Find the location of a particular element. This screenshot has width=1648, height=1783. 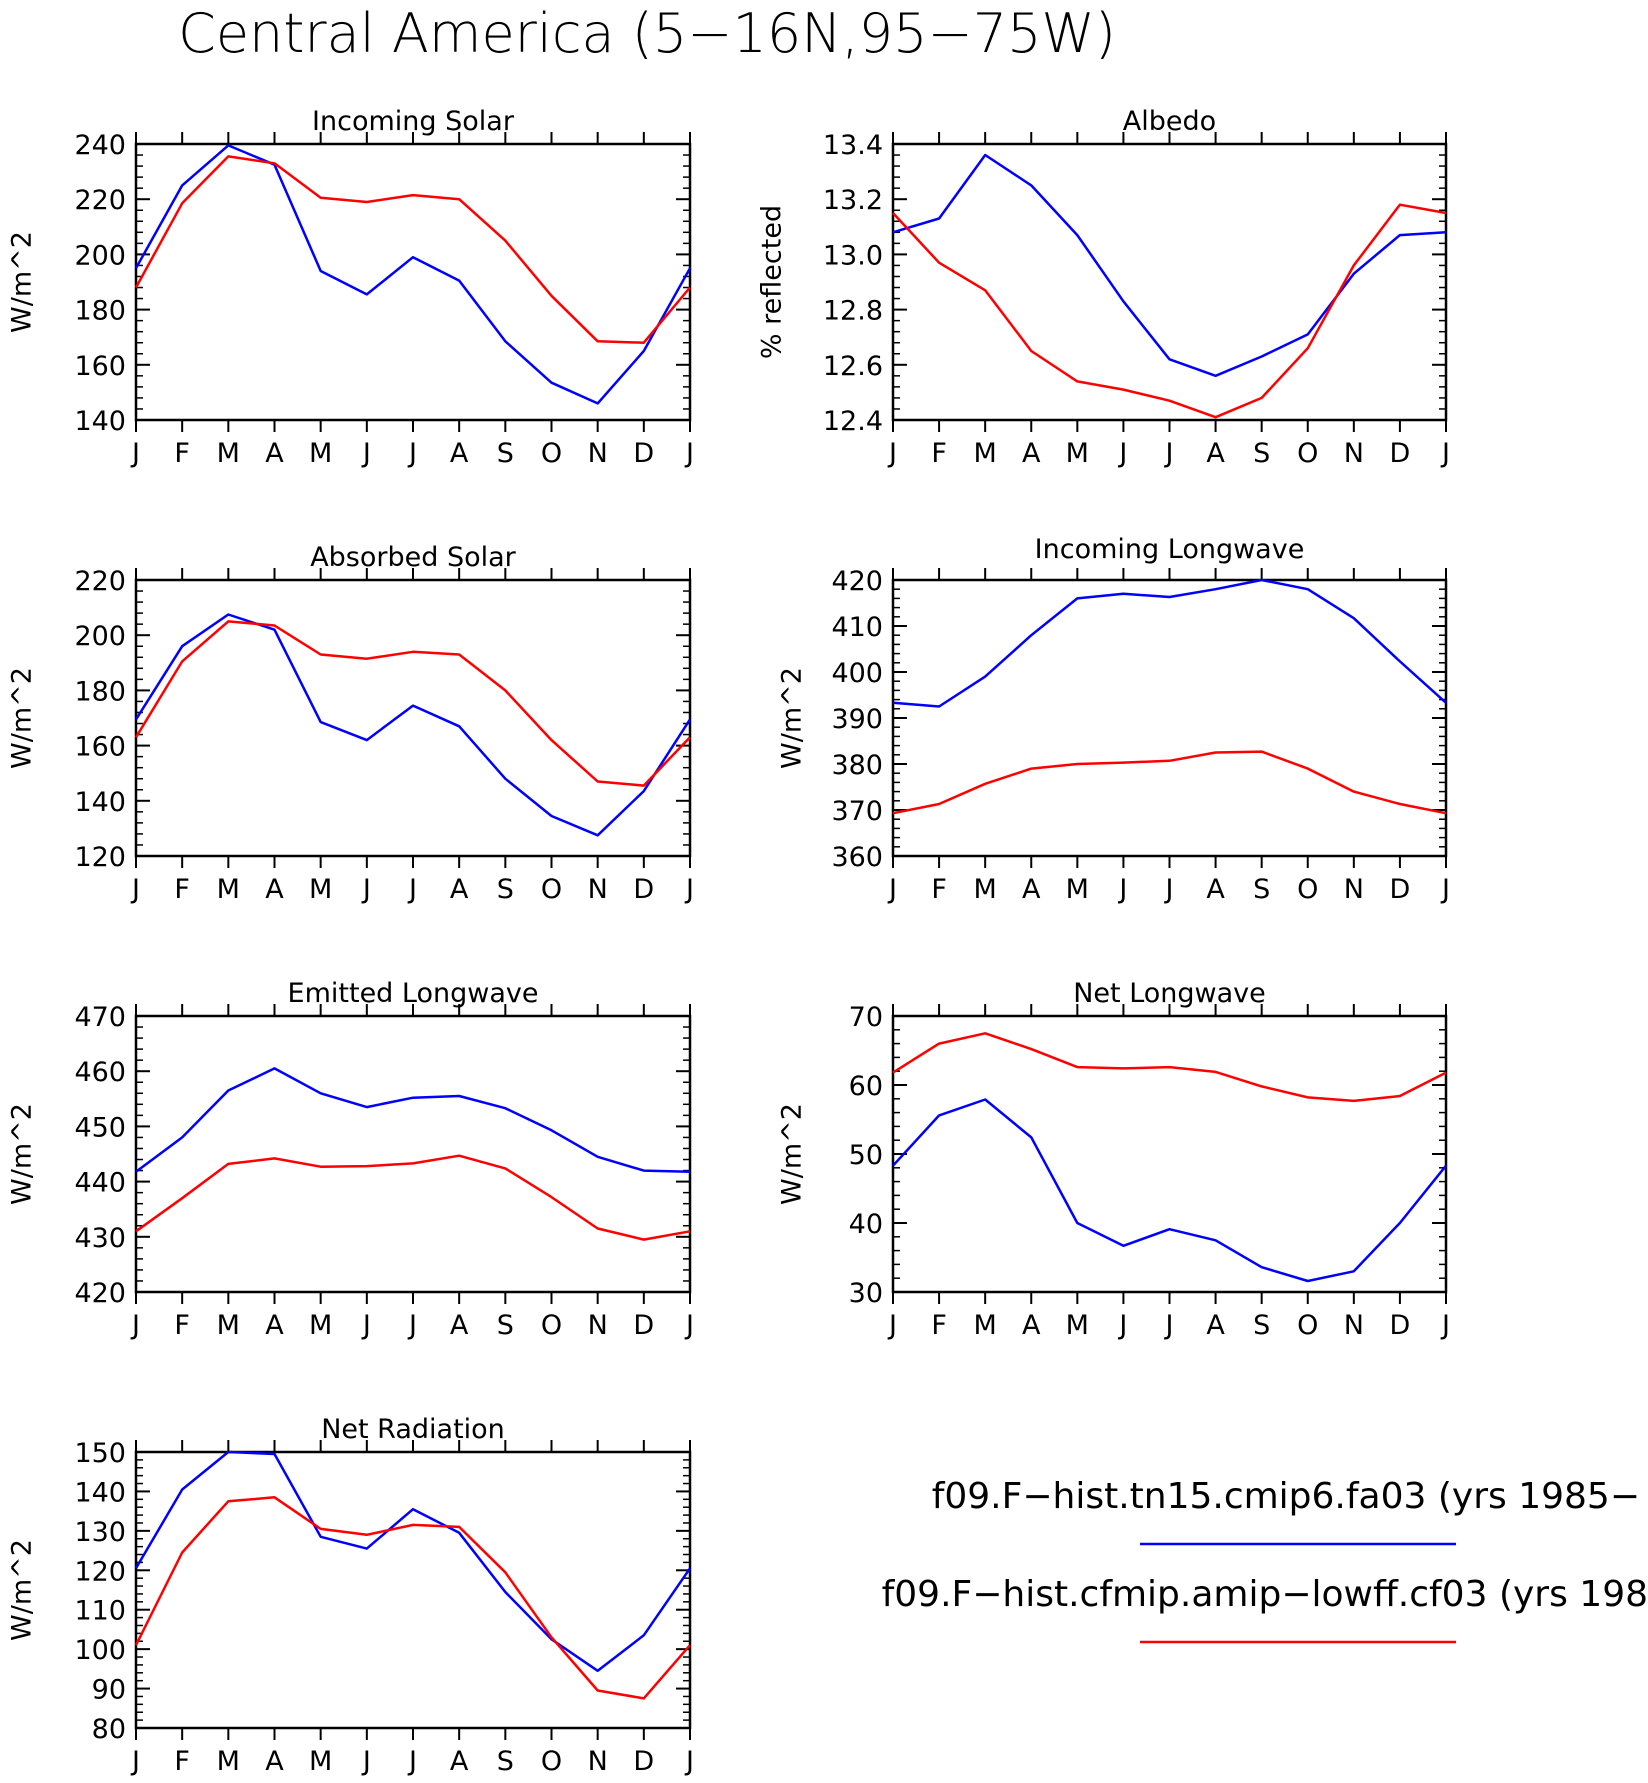

figure-title: Central America (5−16N,95−75W) is located at coordinates (647, 33).